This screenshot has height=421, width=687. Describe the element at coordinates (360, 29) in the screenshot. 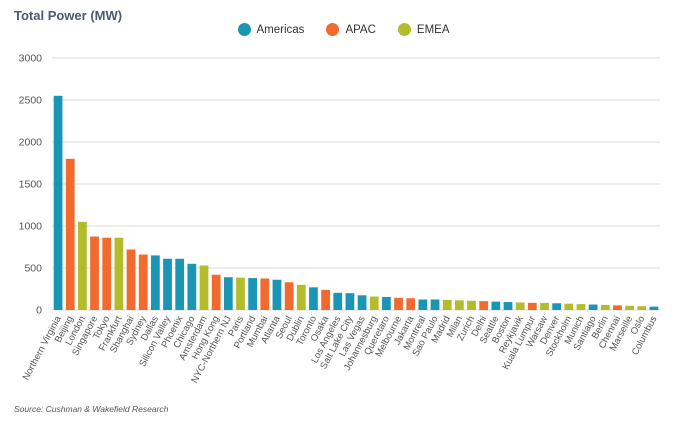

I see `legend-label-apac: APAC` at that location.